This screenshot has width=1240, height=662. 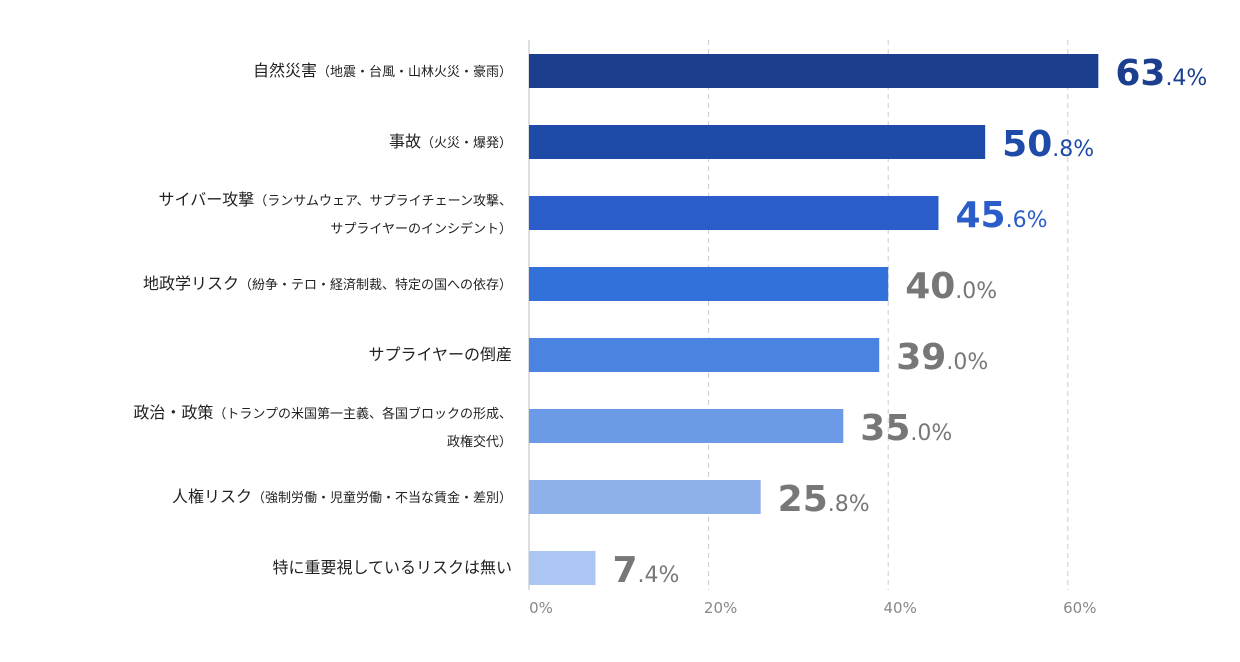 I want to click on data-label: 35.0%, so click(x=906, y=428).